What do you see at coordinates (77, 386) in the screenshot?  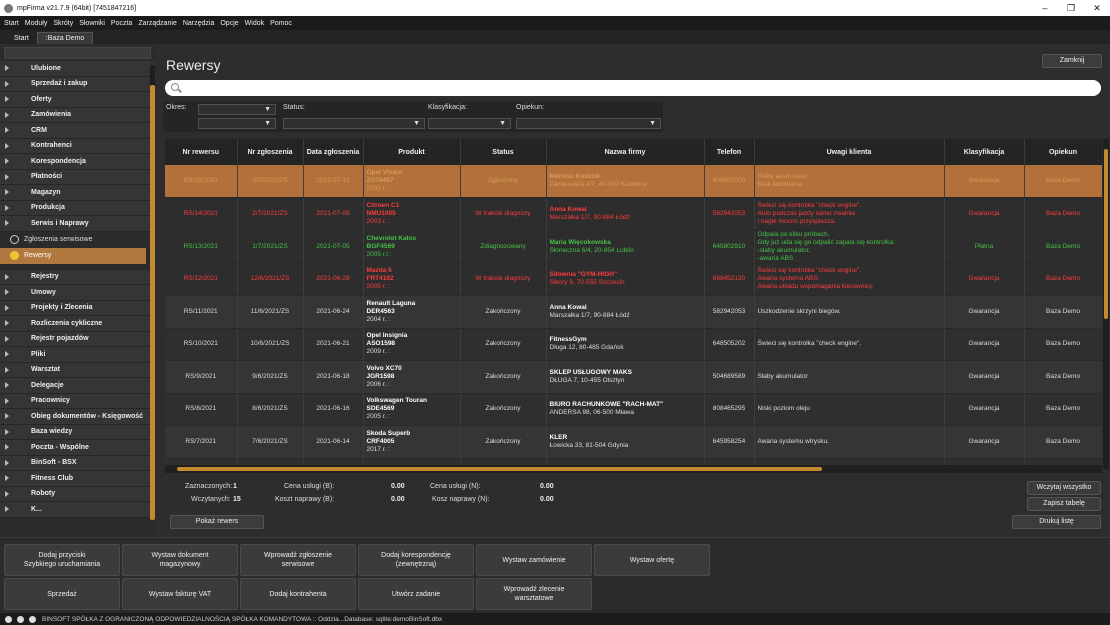 I see `sidebar-item-delegacje: Delegacje` at bounding box center [77, 386].